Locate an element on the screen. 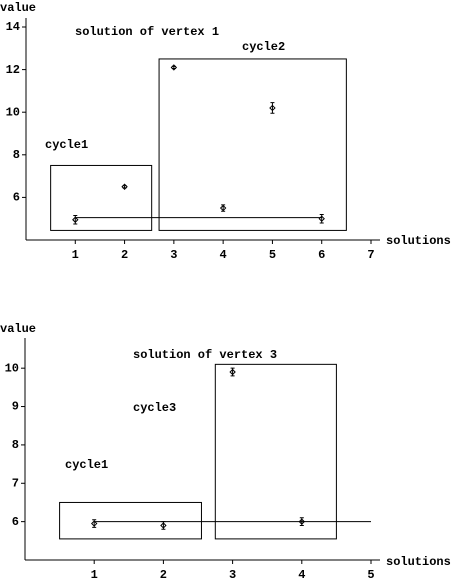 This screenshot has height=583, width=474. cycle-label: cycle3 is located at coordinates (154, 408).